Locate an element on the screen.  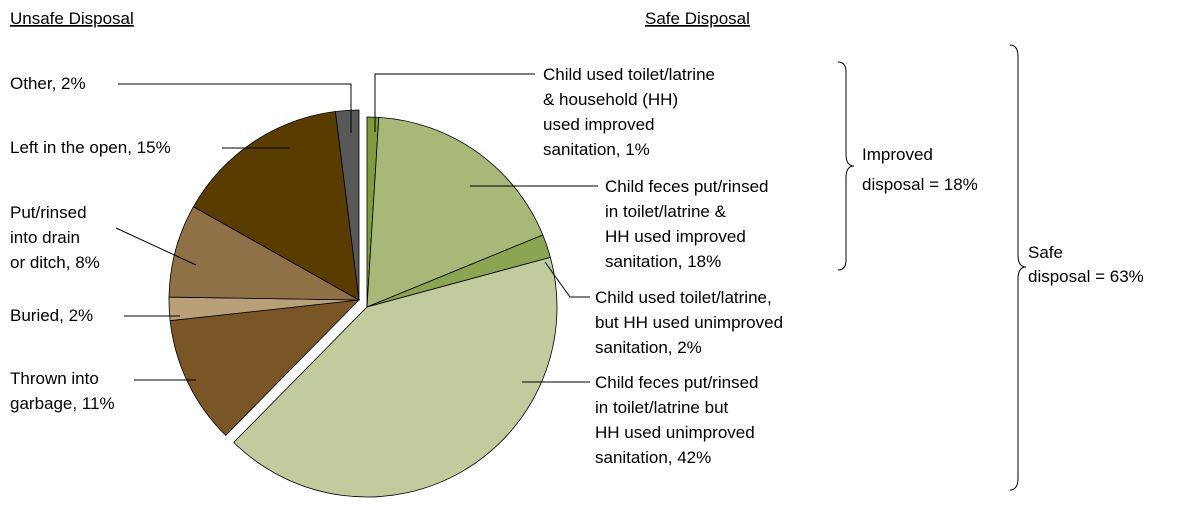
slice-label: but HH used unimproved is located at coordinates (689, 322).